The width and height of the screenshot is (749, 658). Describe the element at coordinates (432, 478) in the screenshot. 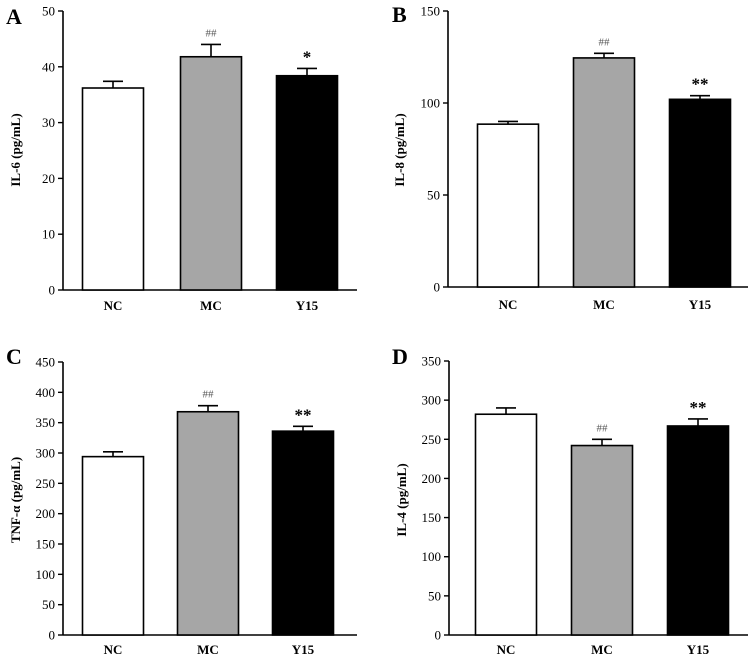

I see `panel-d-y-tick-label-200: 200` at that location.